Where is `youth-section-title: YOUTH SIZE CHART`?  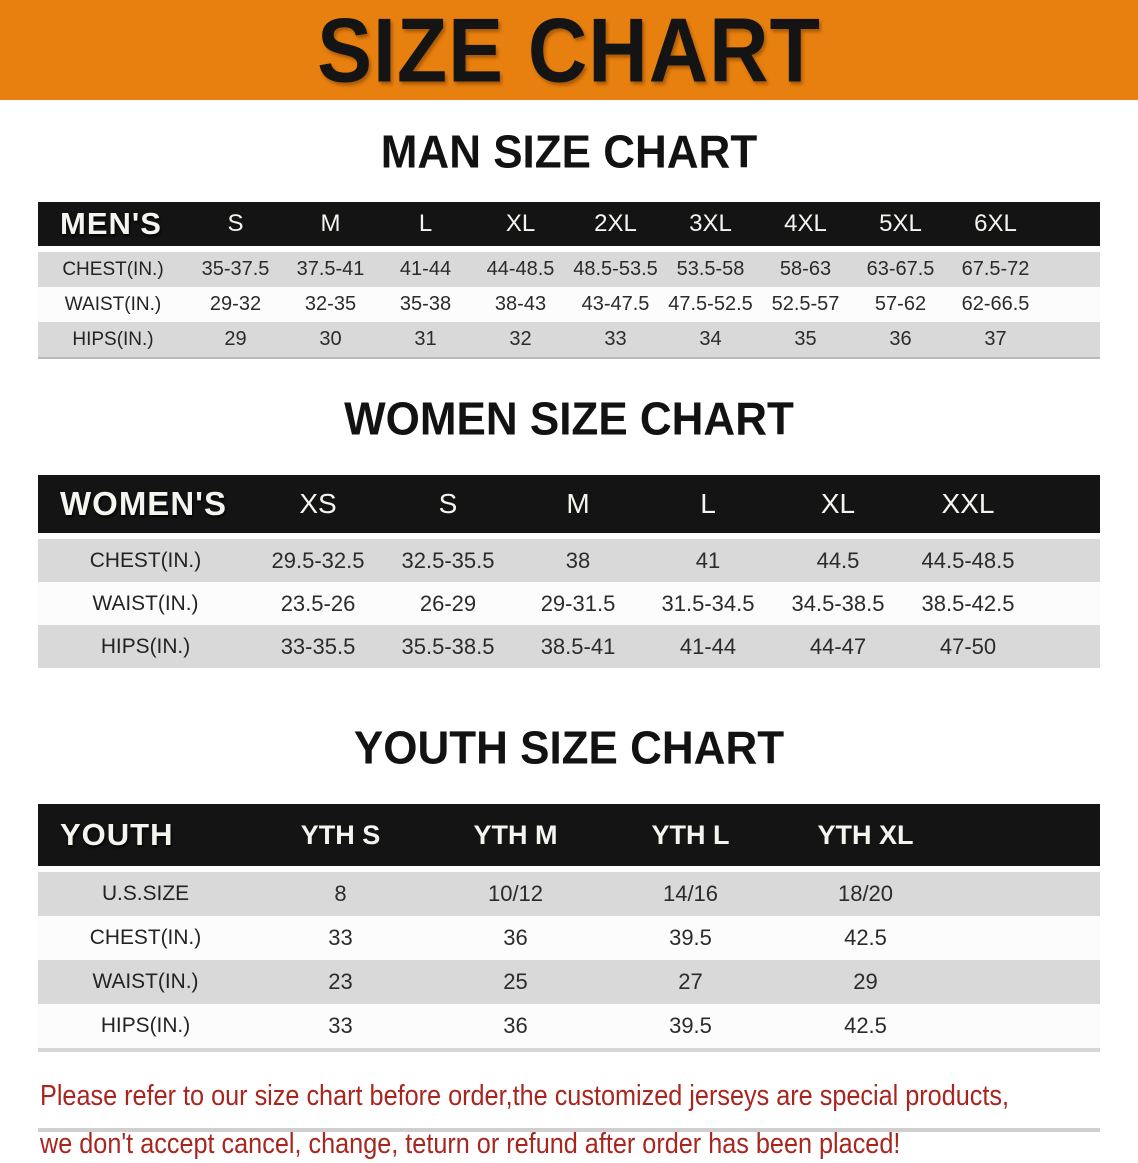 youth-section-title: YOUTH SIZE CHART is located at coordinates (569, 748).